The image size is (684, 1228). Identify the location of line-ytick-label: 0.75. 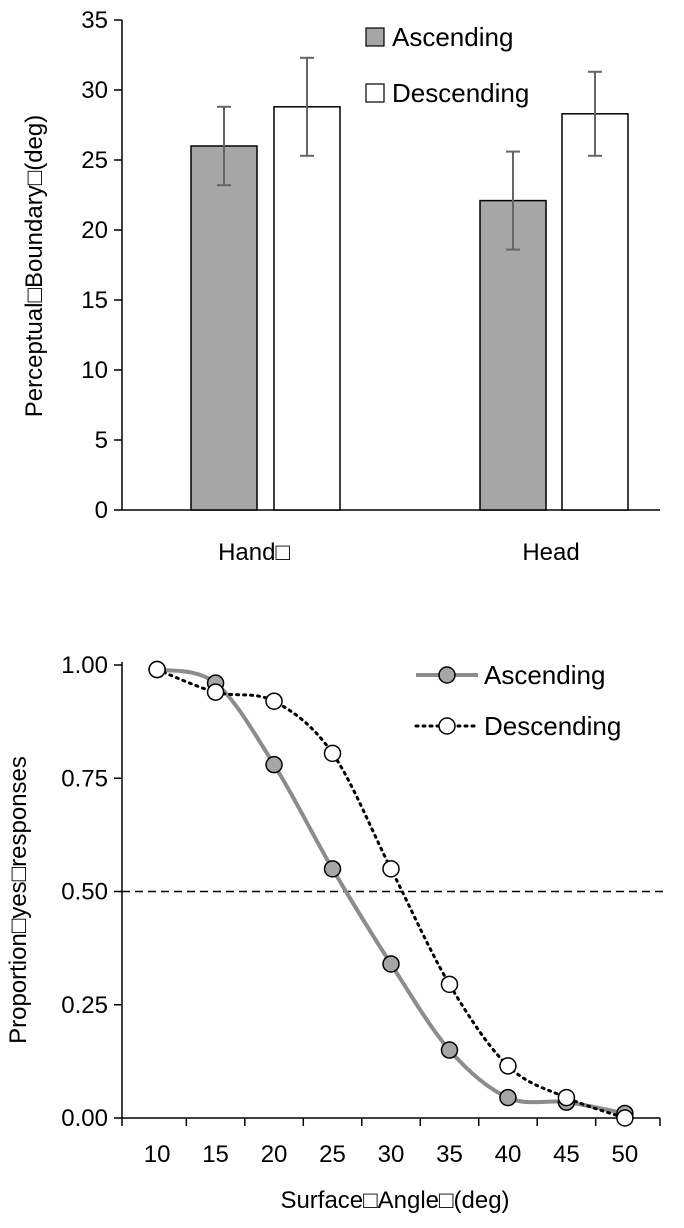
(84, 778).